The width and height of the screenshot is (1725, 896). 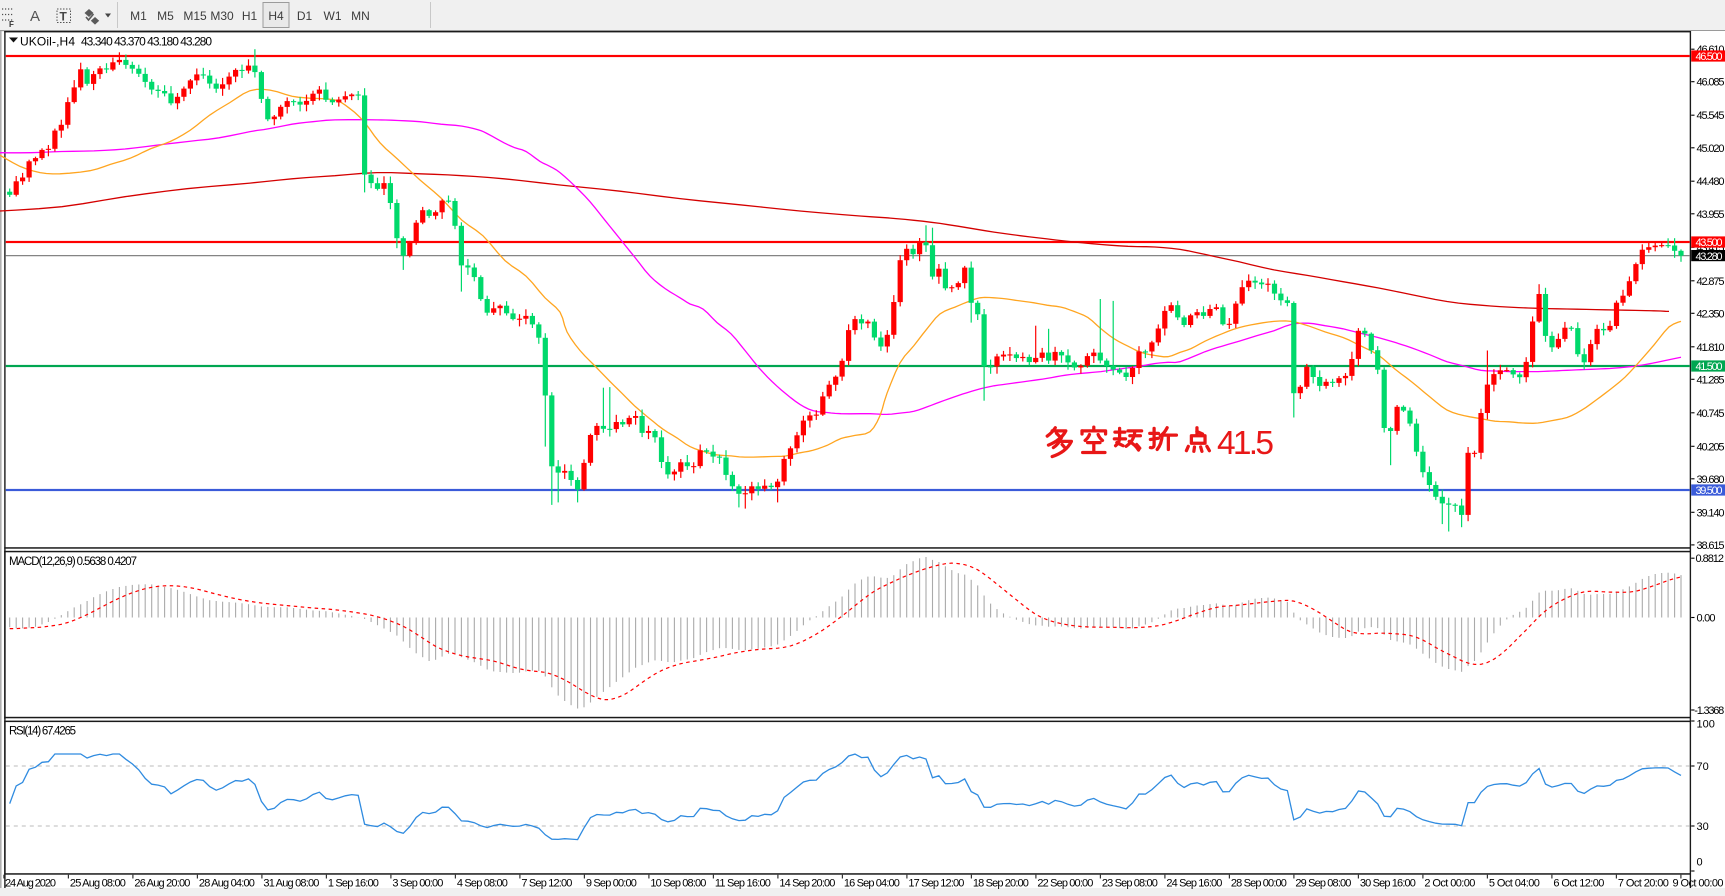 I want to click on svg-text: 25 Aug 08:00, so click(x=98, y=884).